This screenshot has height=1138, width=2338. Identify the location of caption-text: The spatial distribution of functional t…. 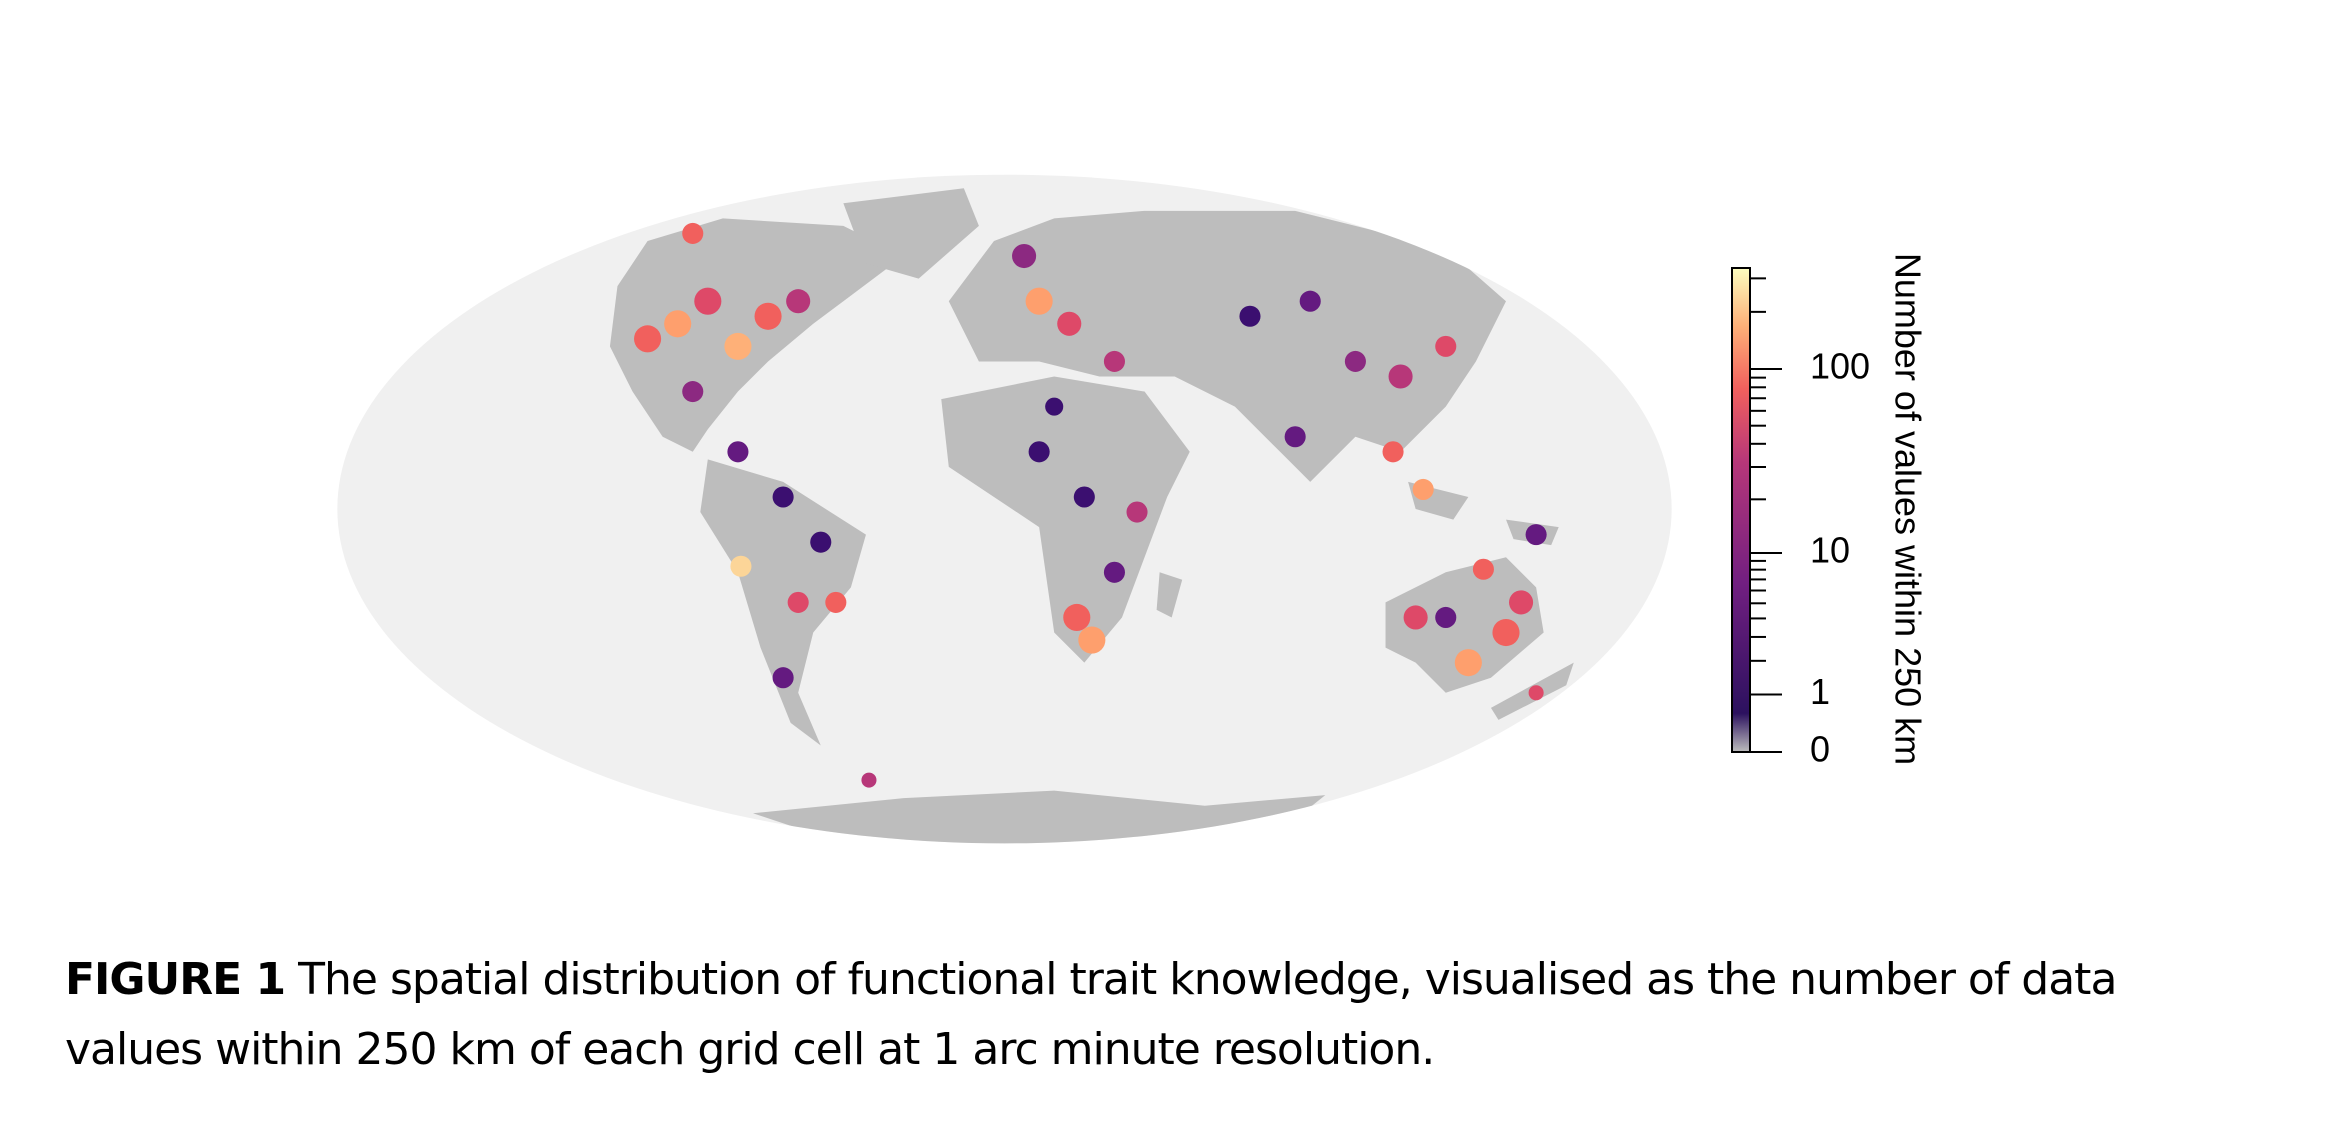
(1091, 1014).